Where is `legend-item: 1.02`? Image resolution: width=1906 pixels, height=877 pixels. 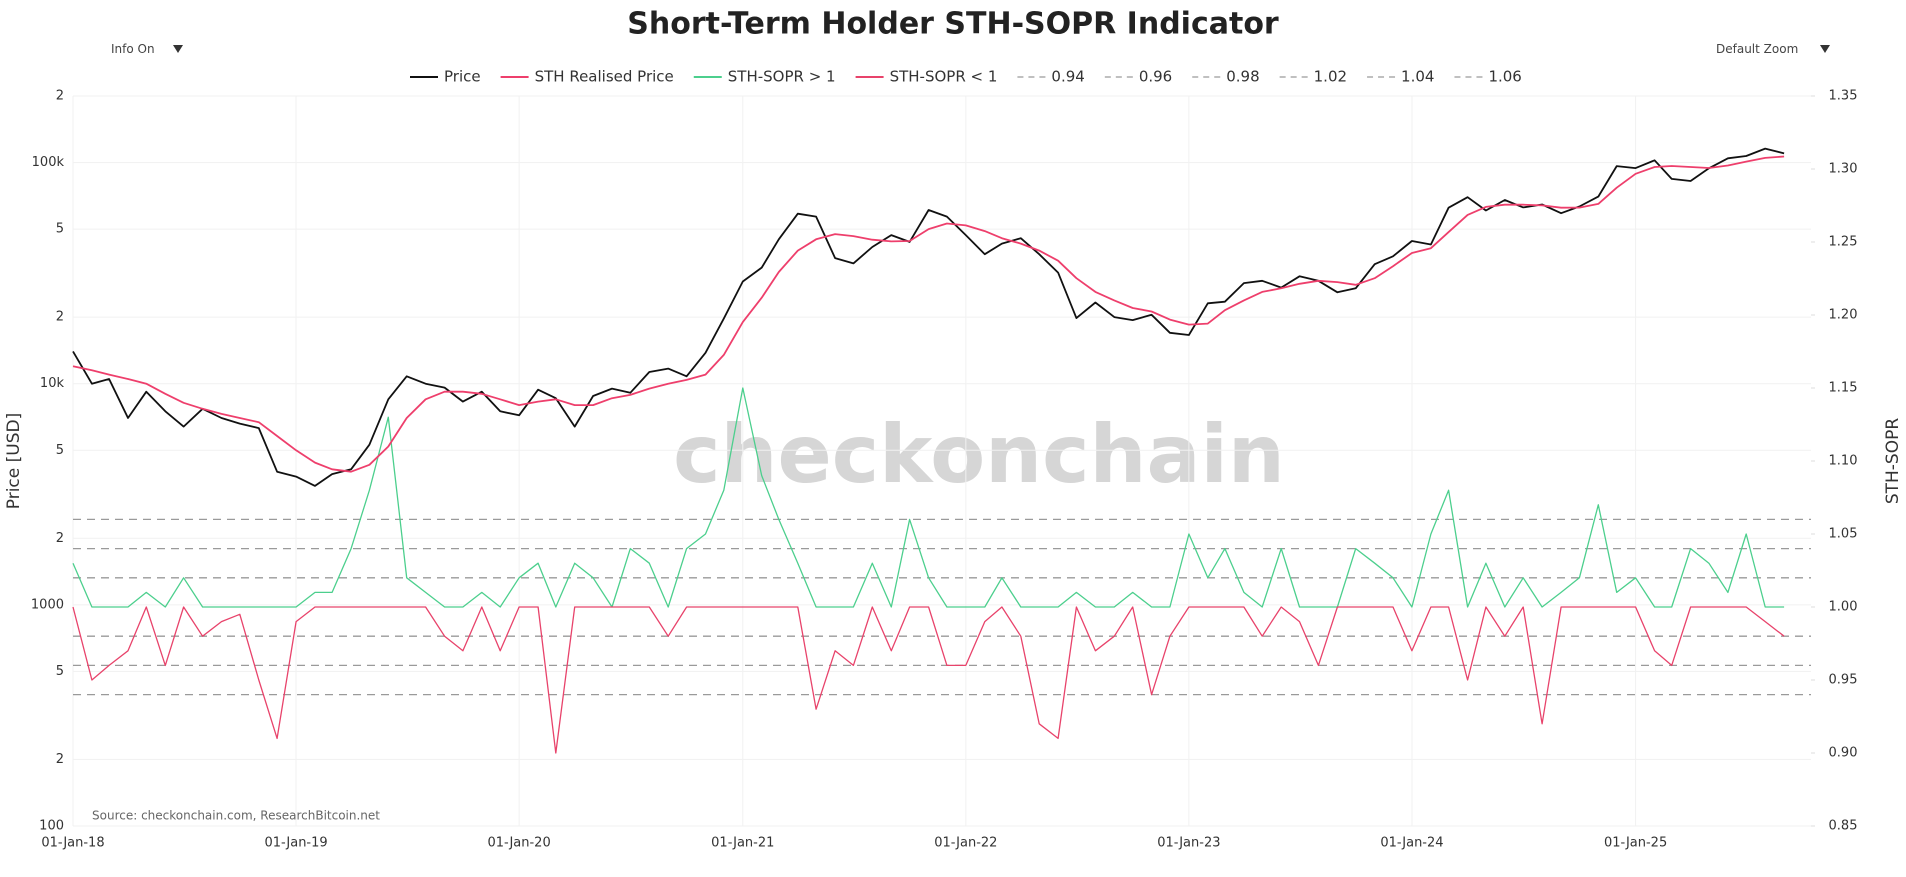 legend-item: 1.02 is located at coordinates (1313, 77).